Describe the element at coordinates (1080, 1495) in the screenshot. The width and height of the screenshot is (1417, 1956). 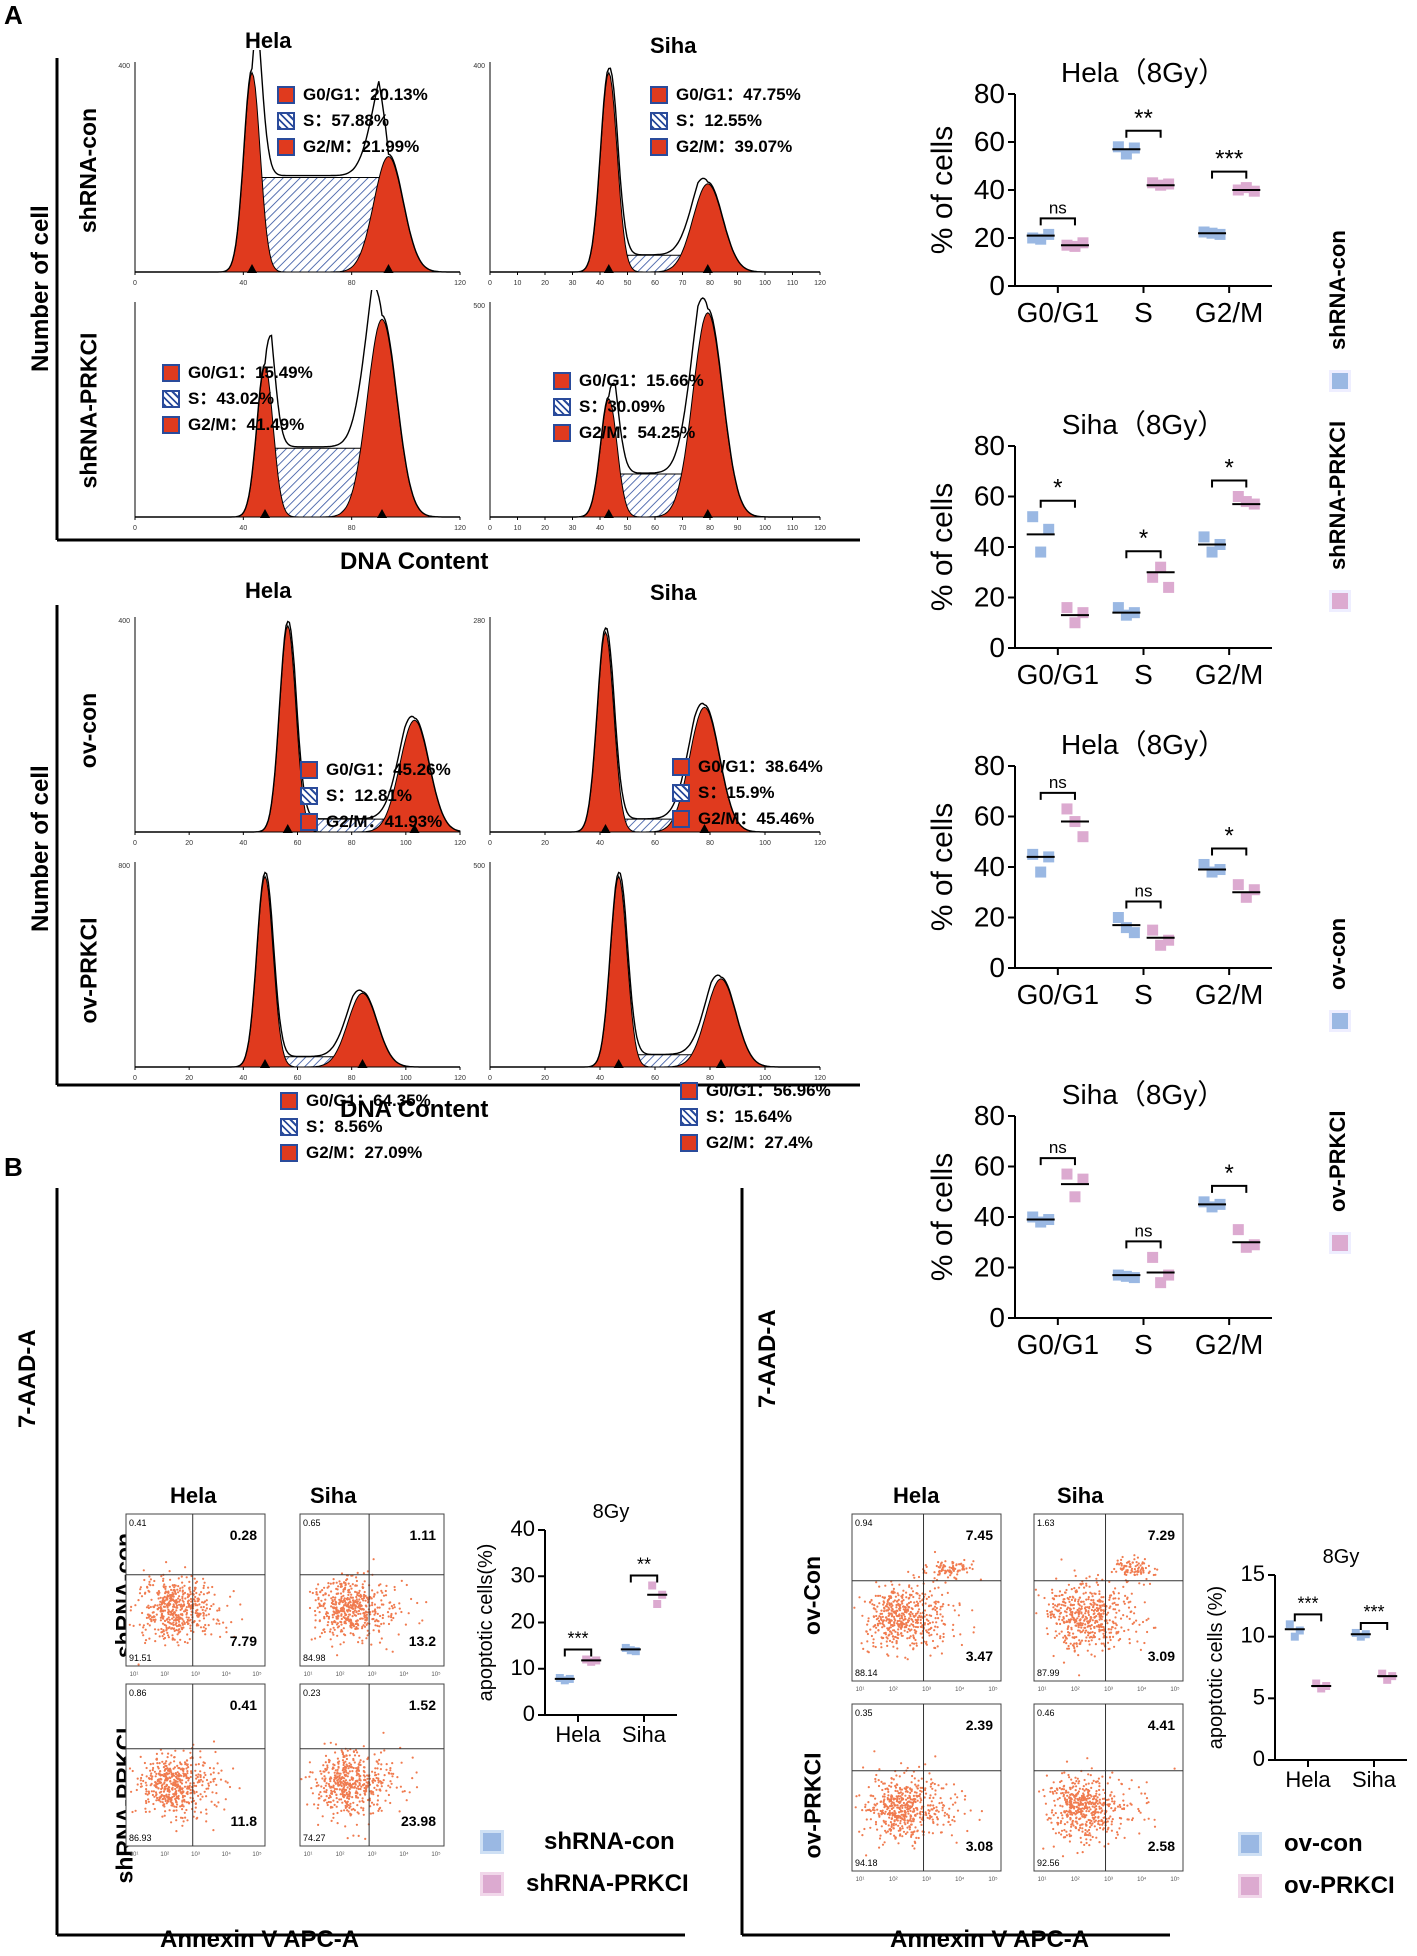
I see `b-col-title-siha-right: Siha` at that location.